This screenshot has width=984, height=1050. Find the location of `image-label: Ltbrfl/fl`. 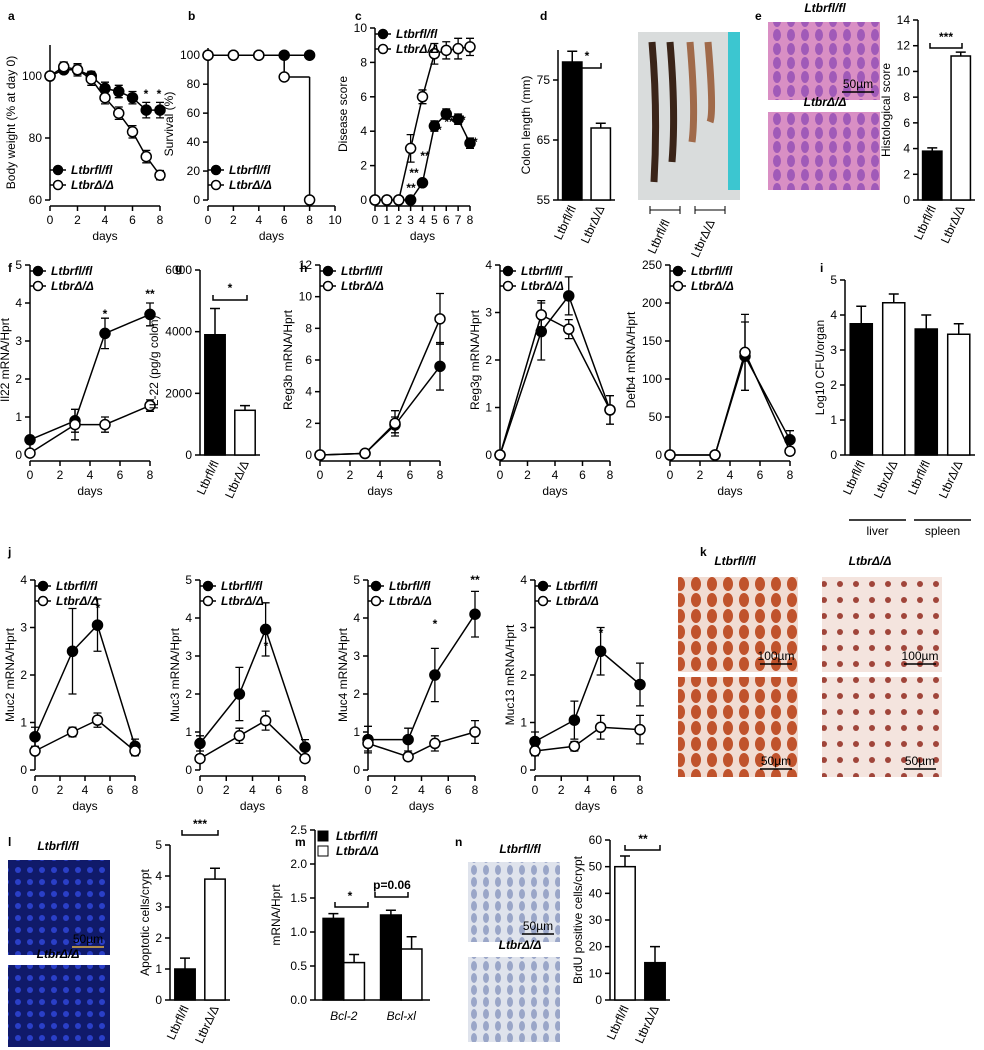

image-label: Ltbrfl/fl is located at coordinates (58, 846).